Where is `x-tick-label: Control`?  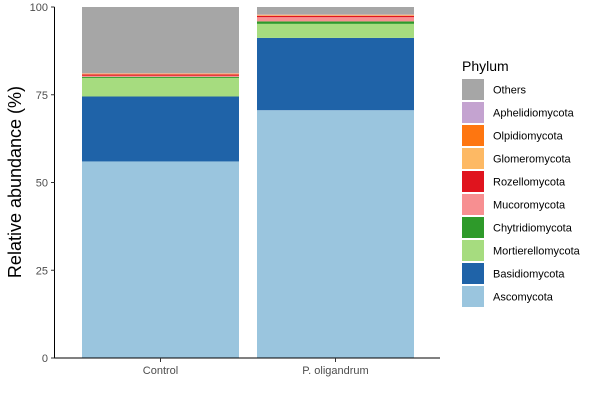
x-tick-label: Control is located at coordinates (160, 371).